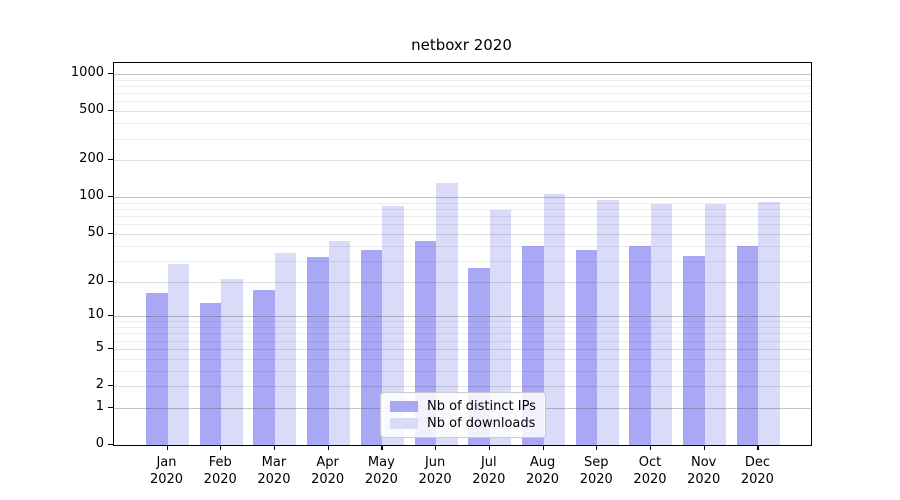  What do you see at coordinates (381, 471) in the screenshot?
I see `x-tick-label-may: May 2020` at bounding box center [381, 471].